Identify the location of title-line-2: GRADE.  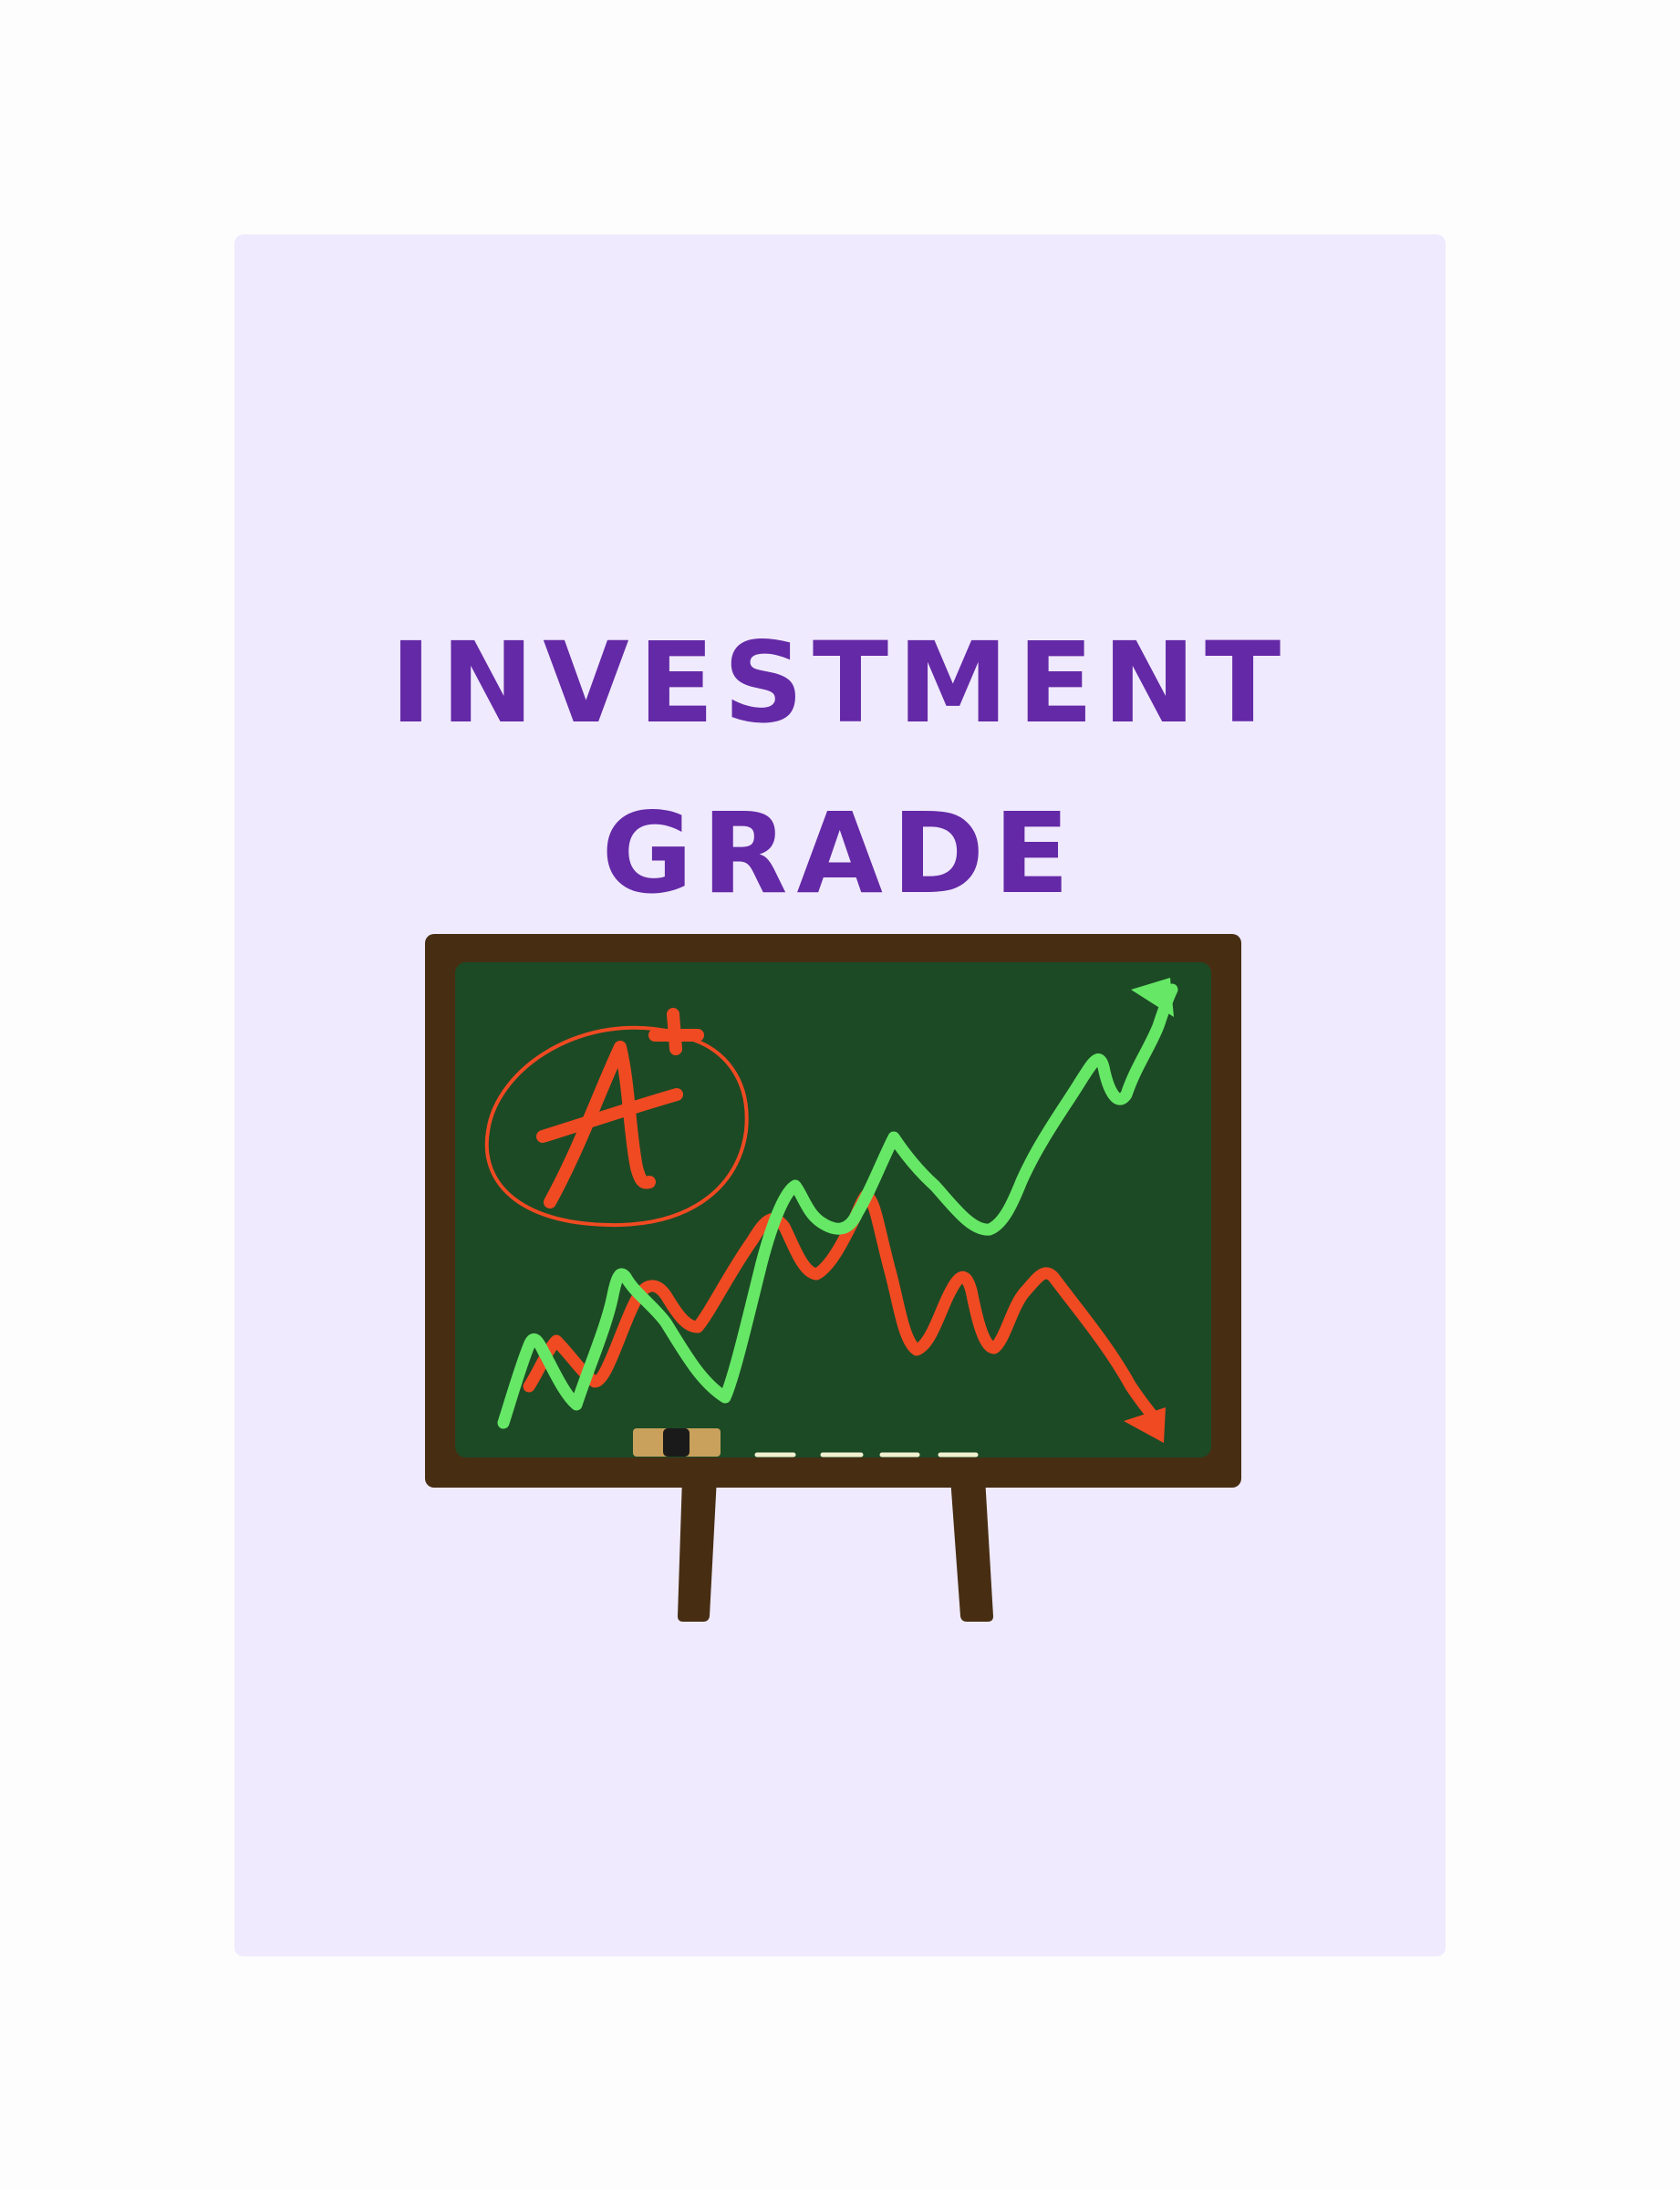
(840, 853).